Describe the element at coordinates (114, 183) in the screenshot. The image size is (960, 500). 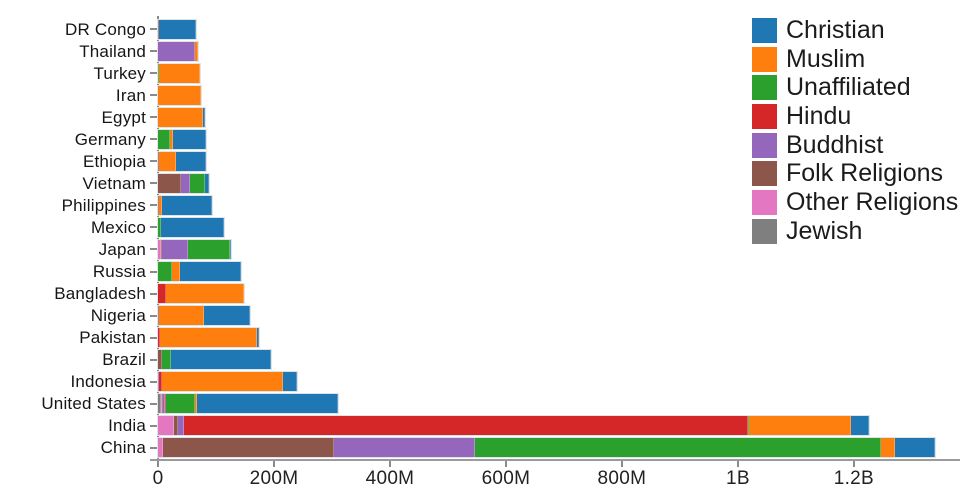
I see `y-axis-label: Vietnam` at that location.